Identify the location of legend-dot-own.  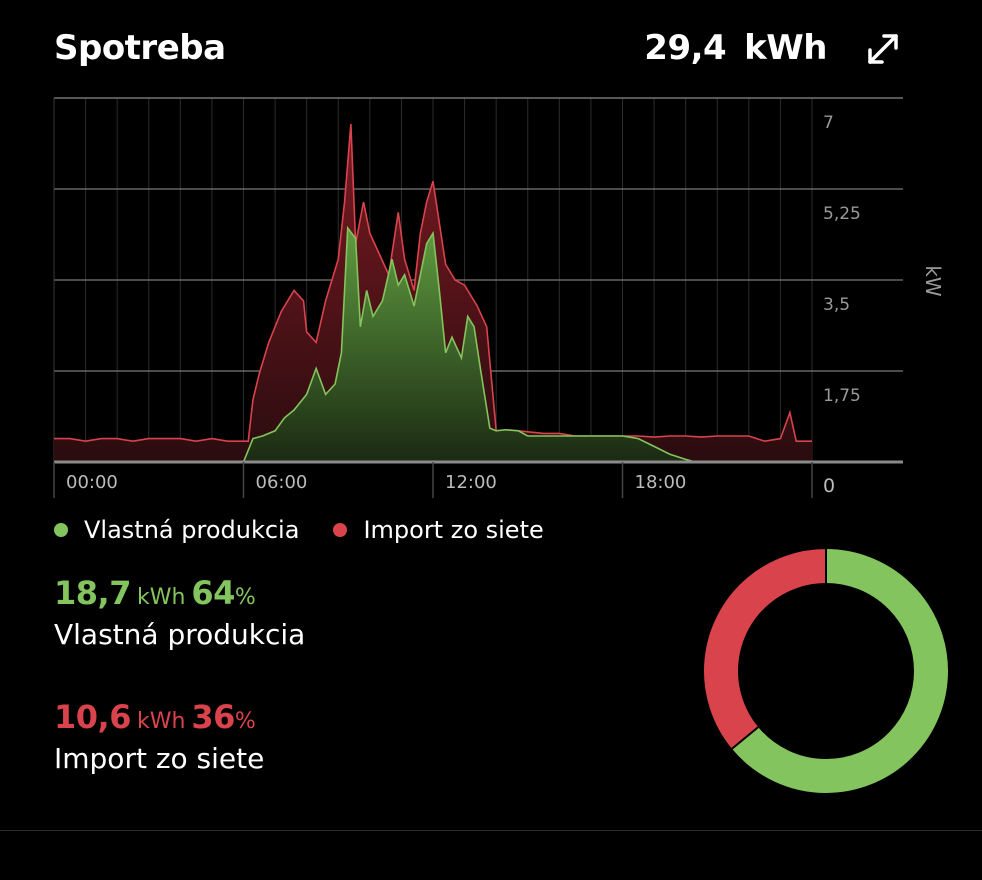
(61, 530).